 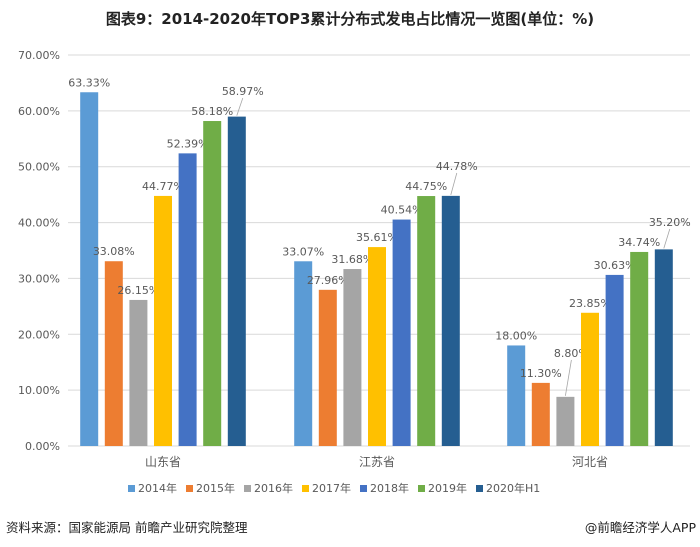 What do you see at coordinates (39, 278) in the screenshot?
I see `y-tick-label: 30.00%` at bounding box center [39, 278].